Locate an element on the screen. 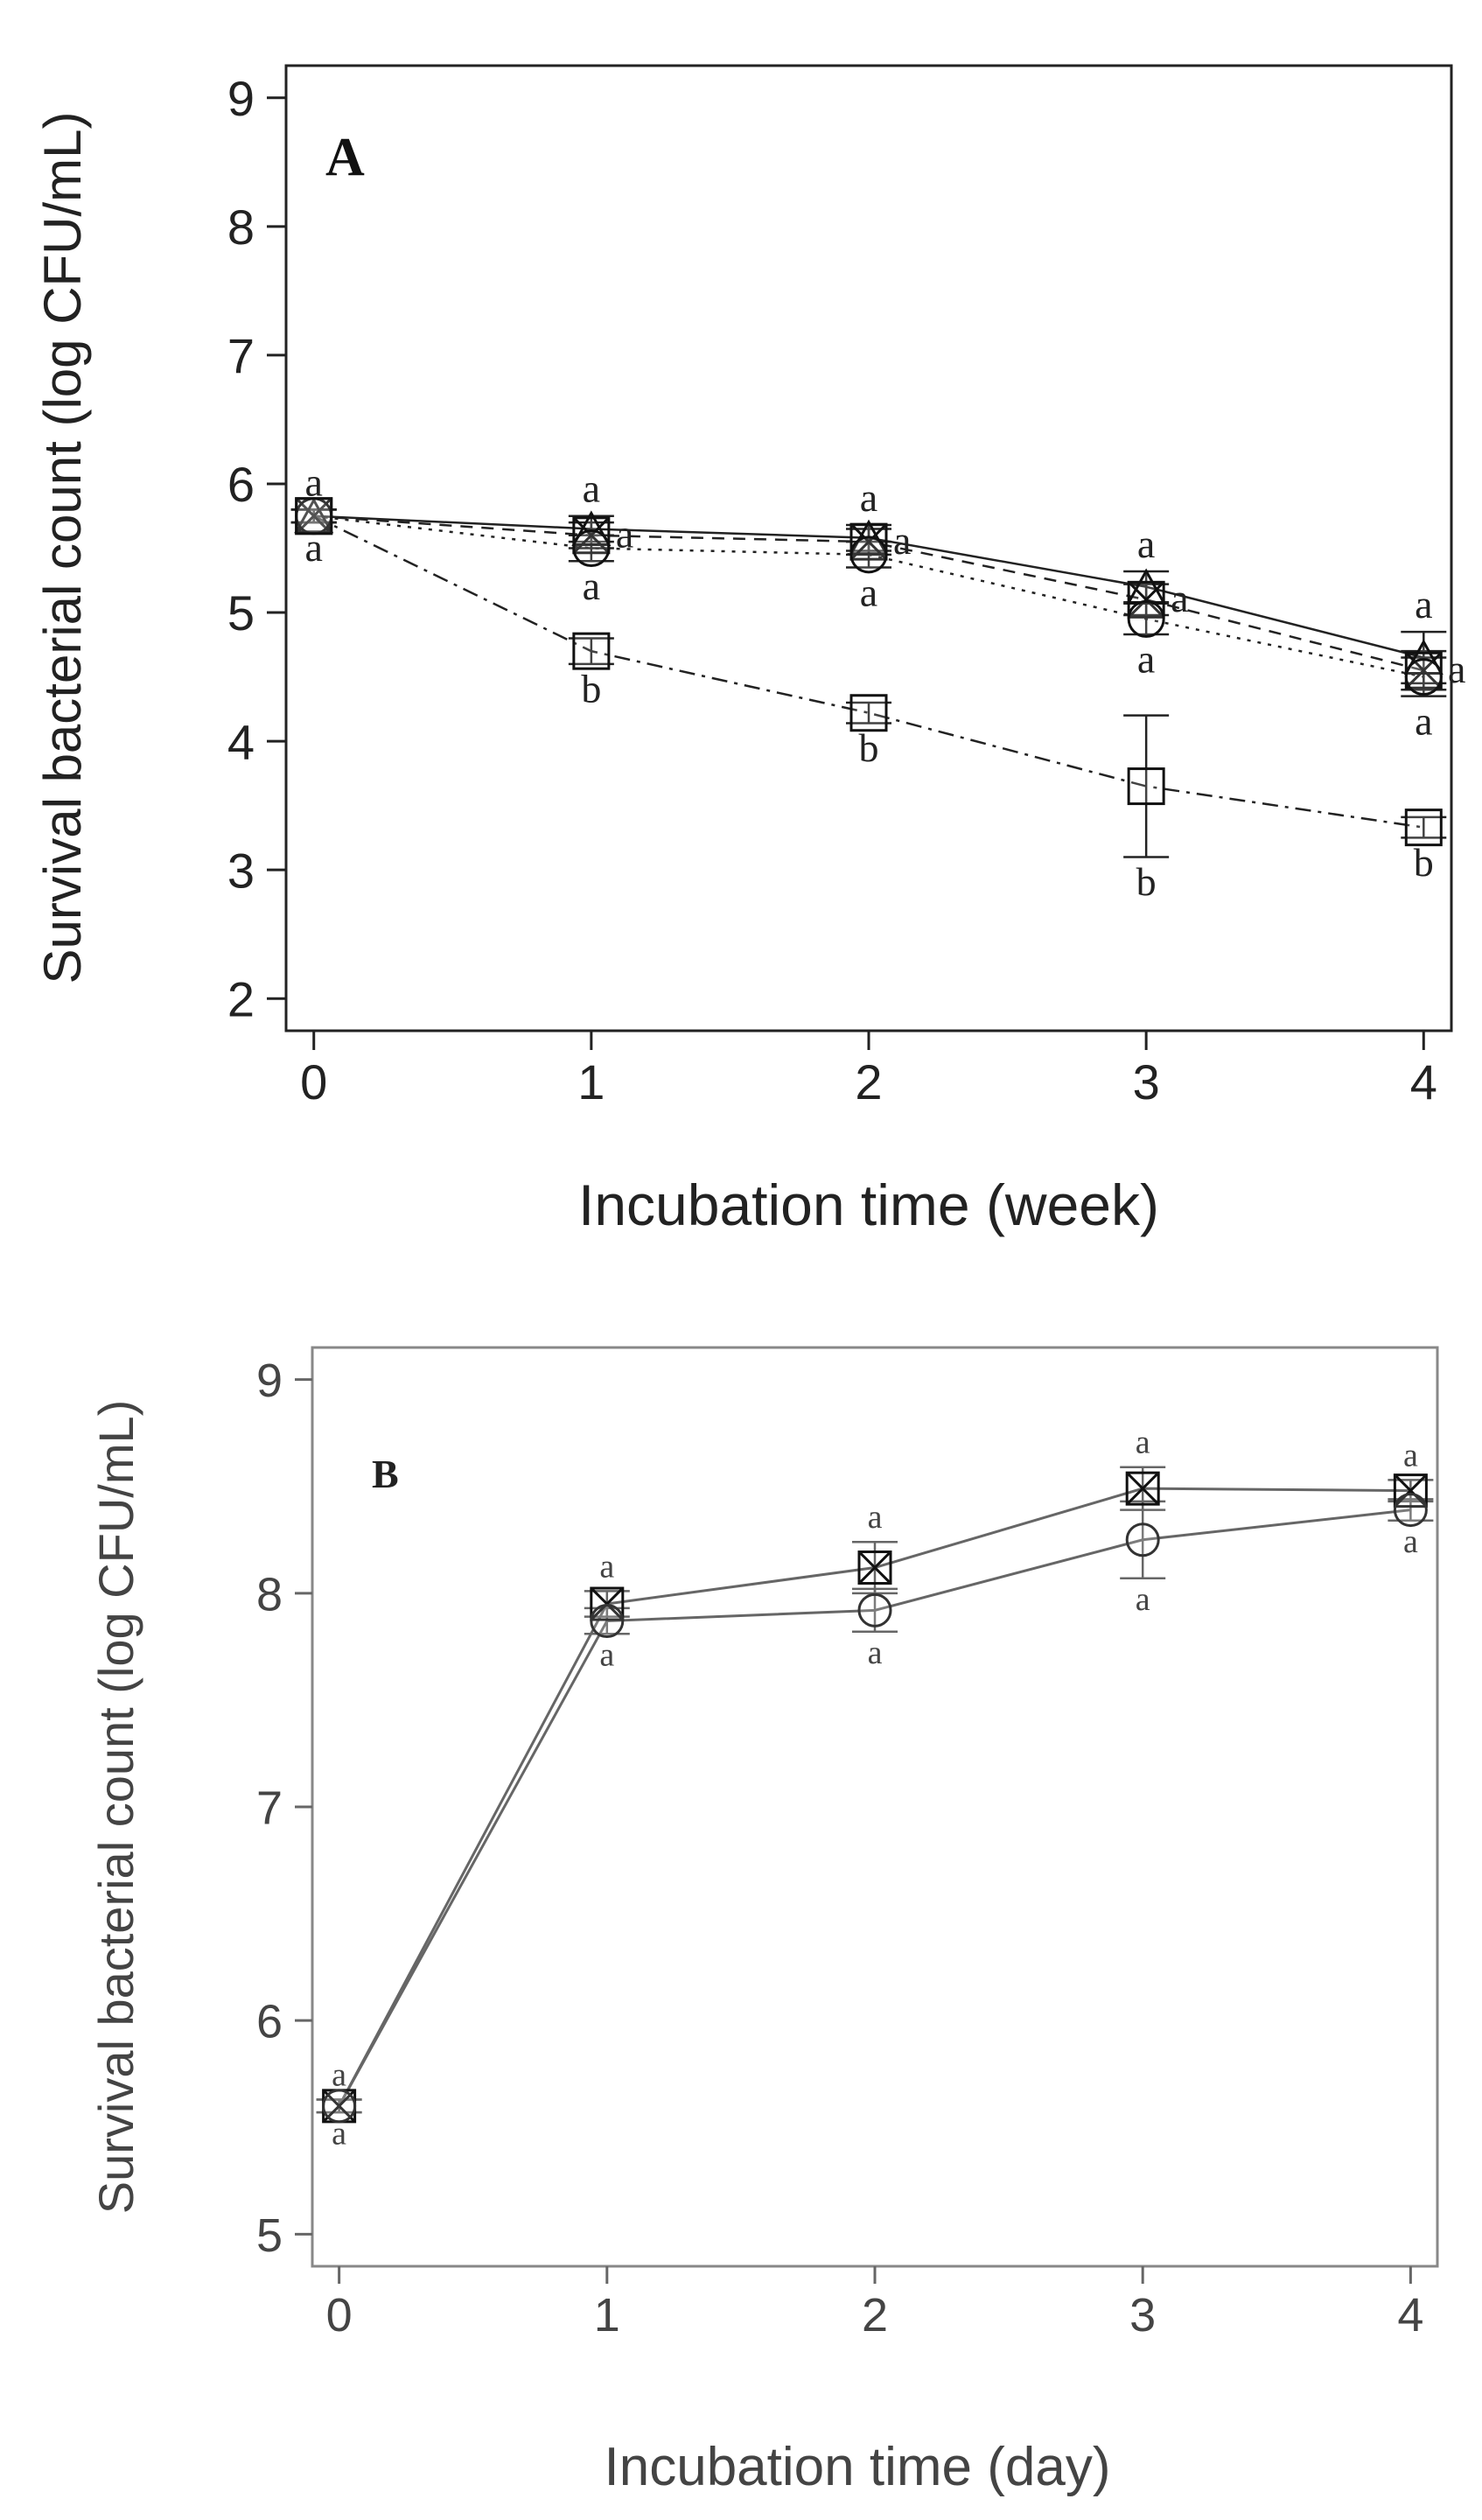  panel-a-x-axis-title: Incubation time (week) is located at coordinates (868, 1204).